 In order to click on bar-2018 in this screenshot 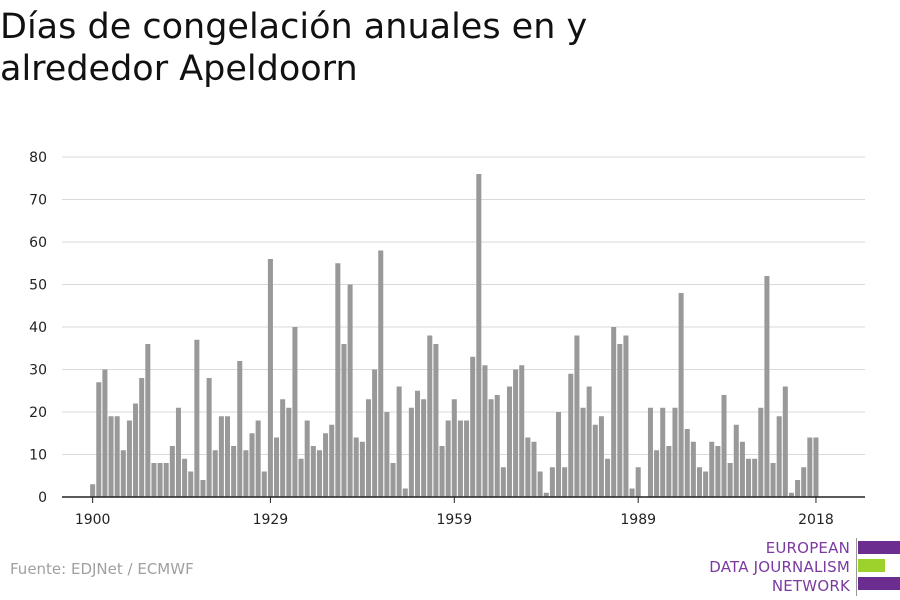, I will do `click(816, 467)`.